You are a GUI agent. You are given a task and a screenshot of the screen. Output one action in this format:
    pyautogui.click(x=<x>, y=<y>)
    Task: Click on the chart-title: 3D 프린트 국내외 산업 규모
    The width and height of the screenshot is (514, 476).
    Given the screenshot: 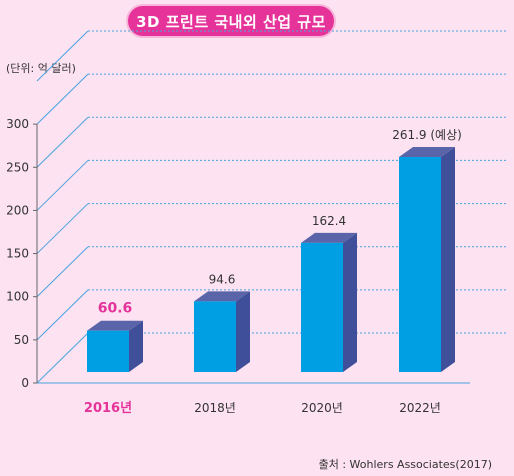 What is the action you would take?
    pyautogui.click(x=231, y=21)
    